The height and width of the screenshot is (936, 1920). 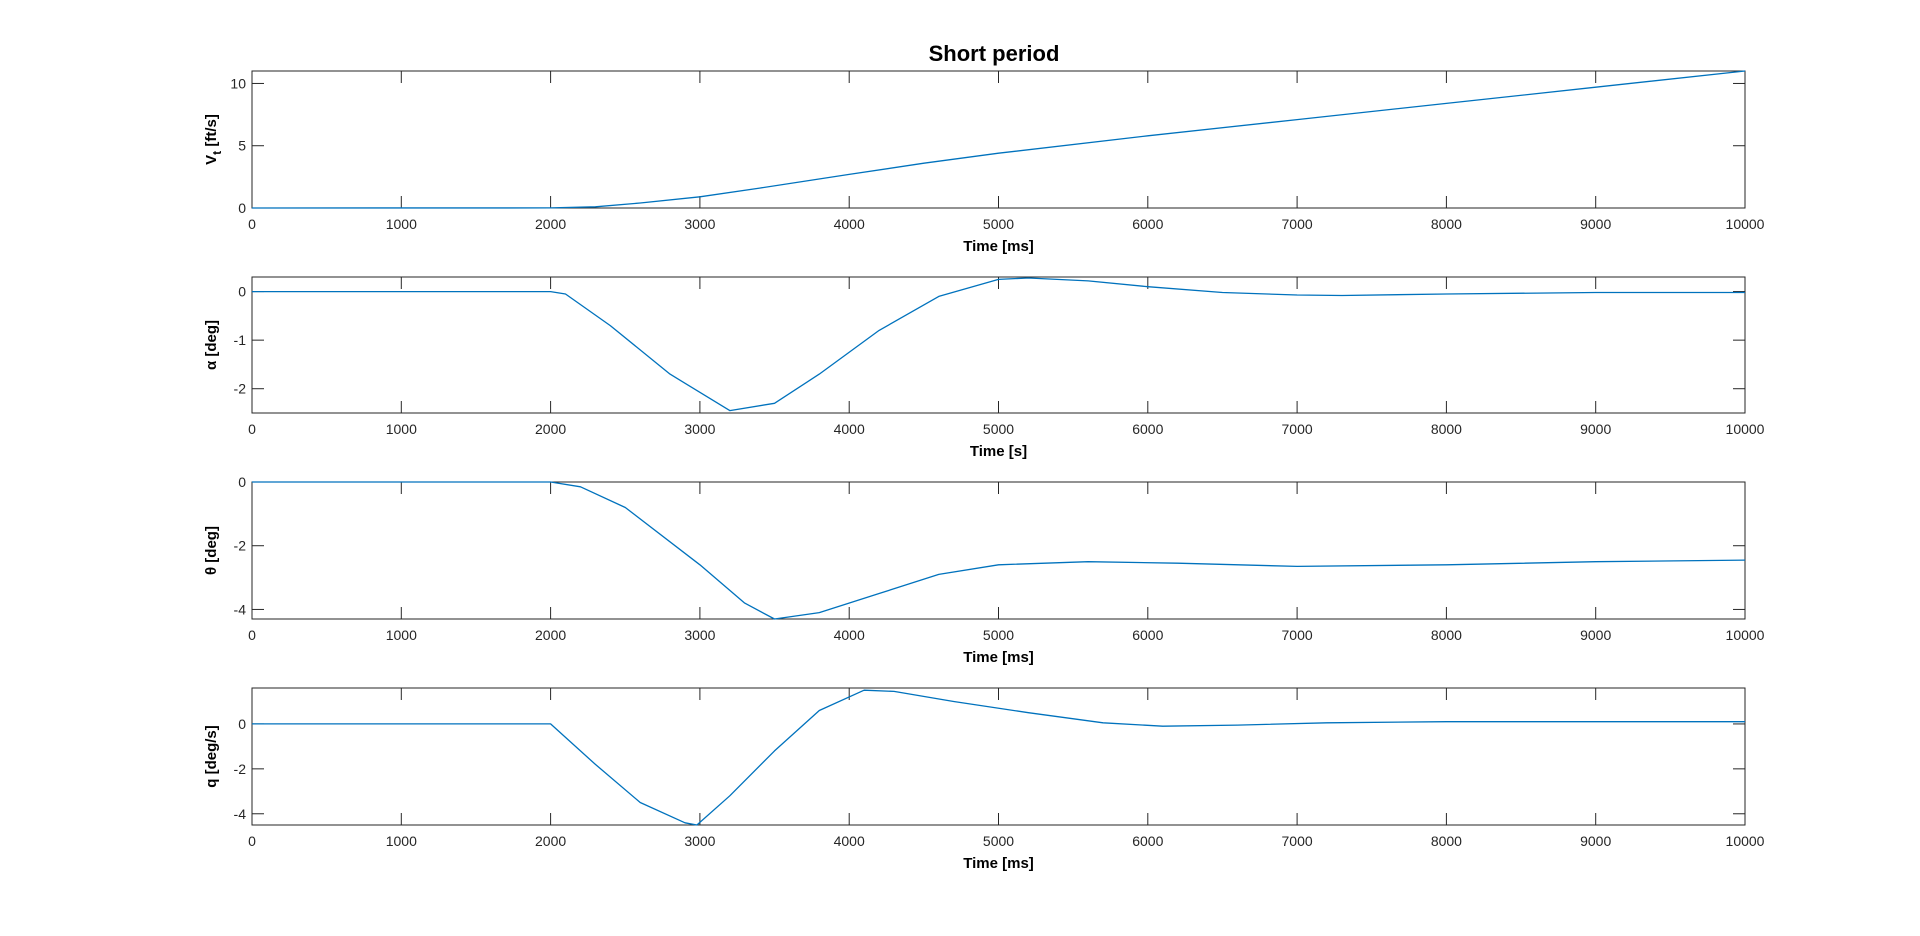 I want to click on y-axis-label: θ [deg], so click(x=211, y=550).